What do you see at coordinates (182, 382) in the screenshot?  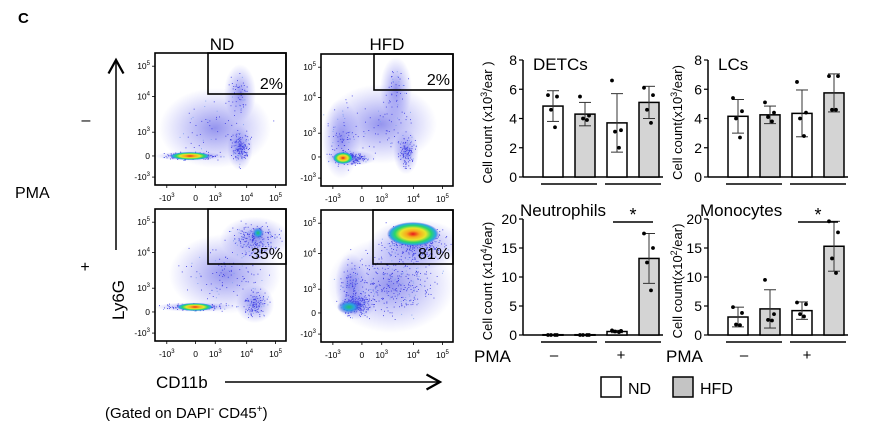 I see `cd11b-axis-label: CD11b` at bounding box center [182, 382].